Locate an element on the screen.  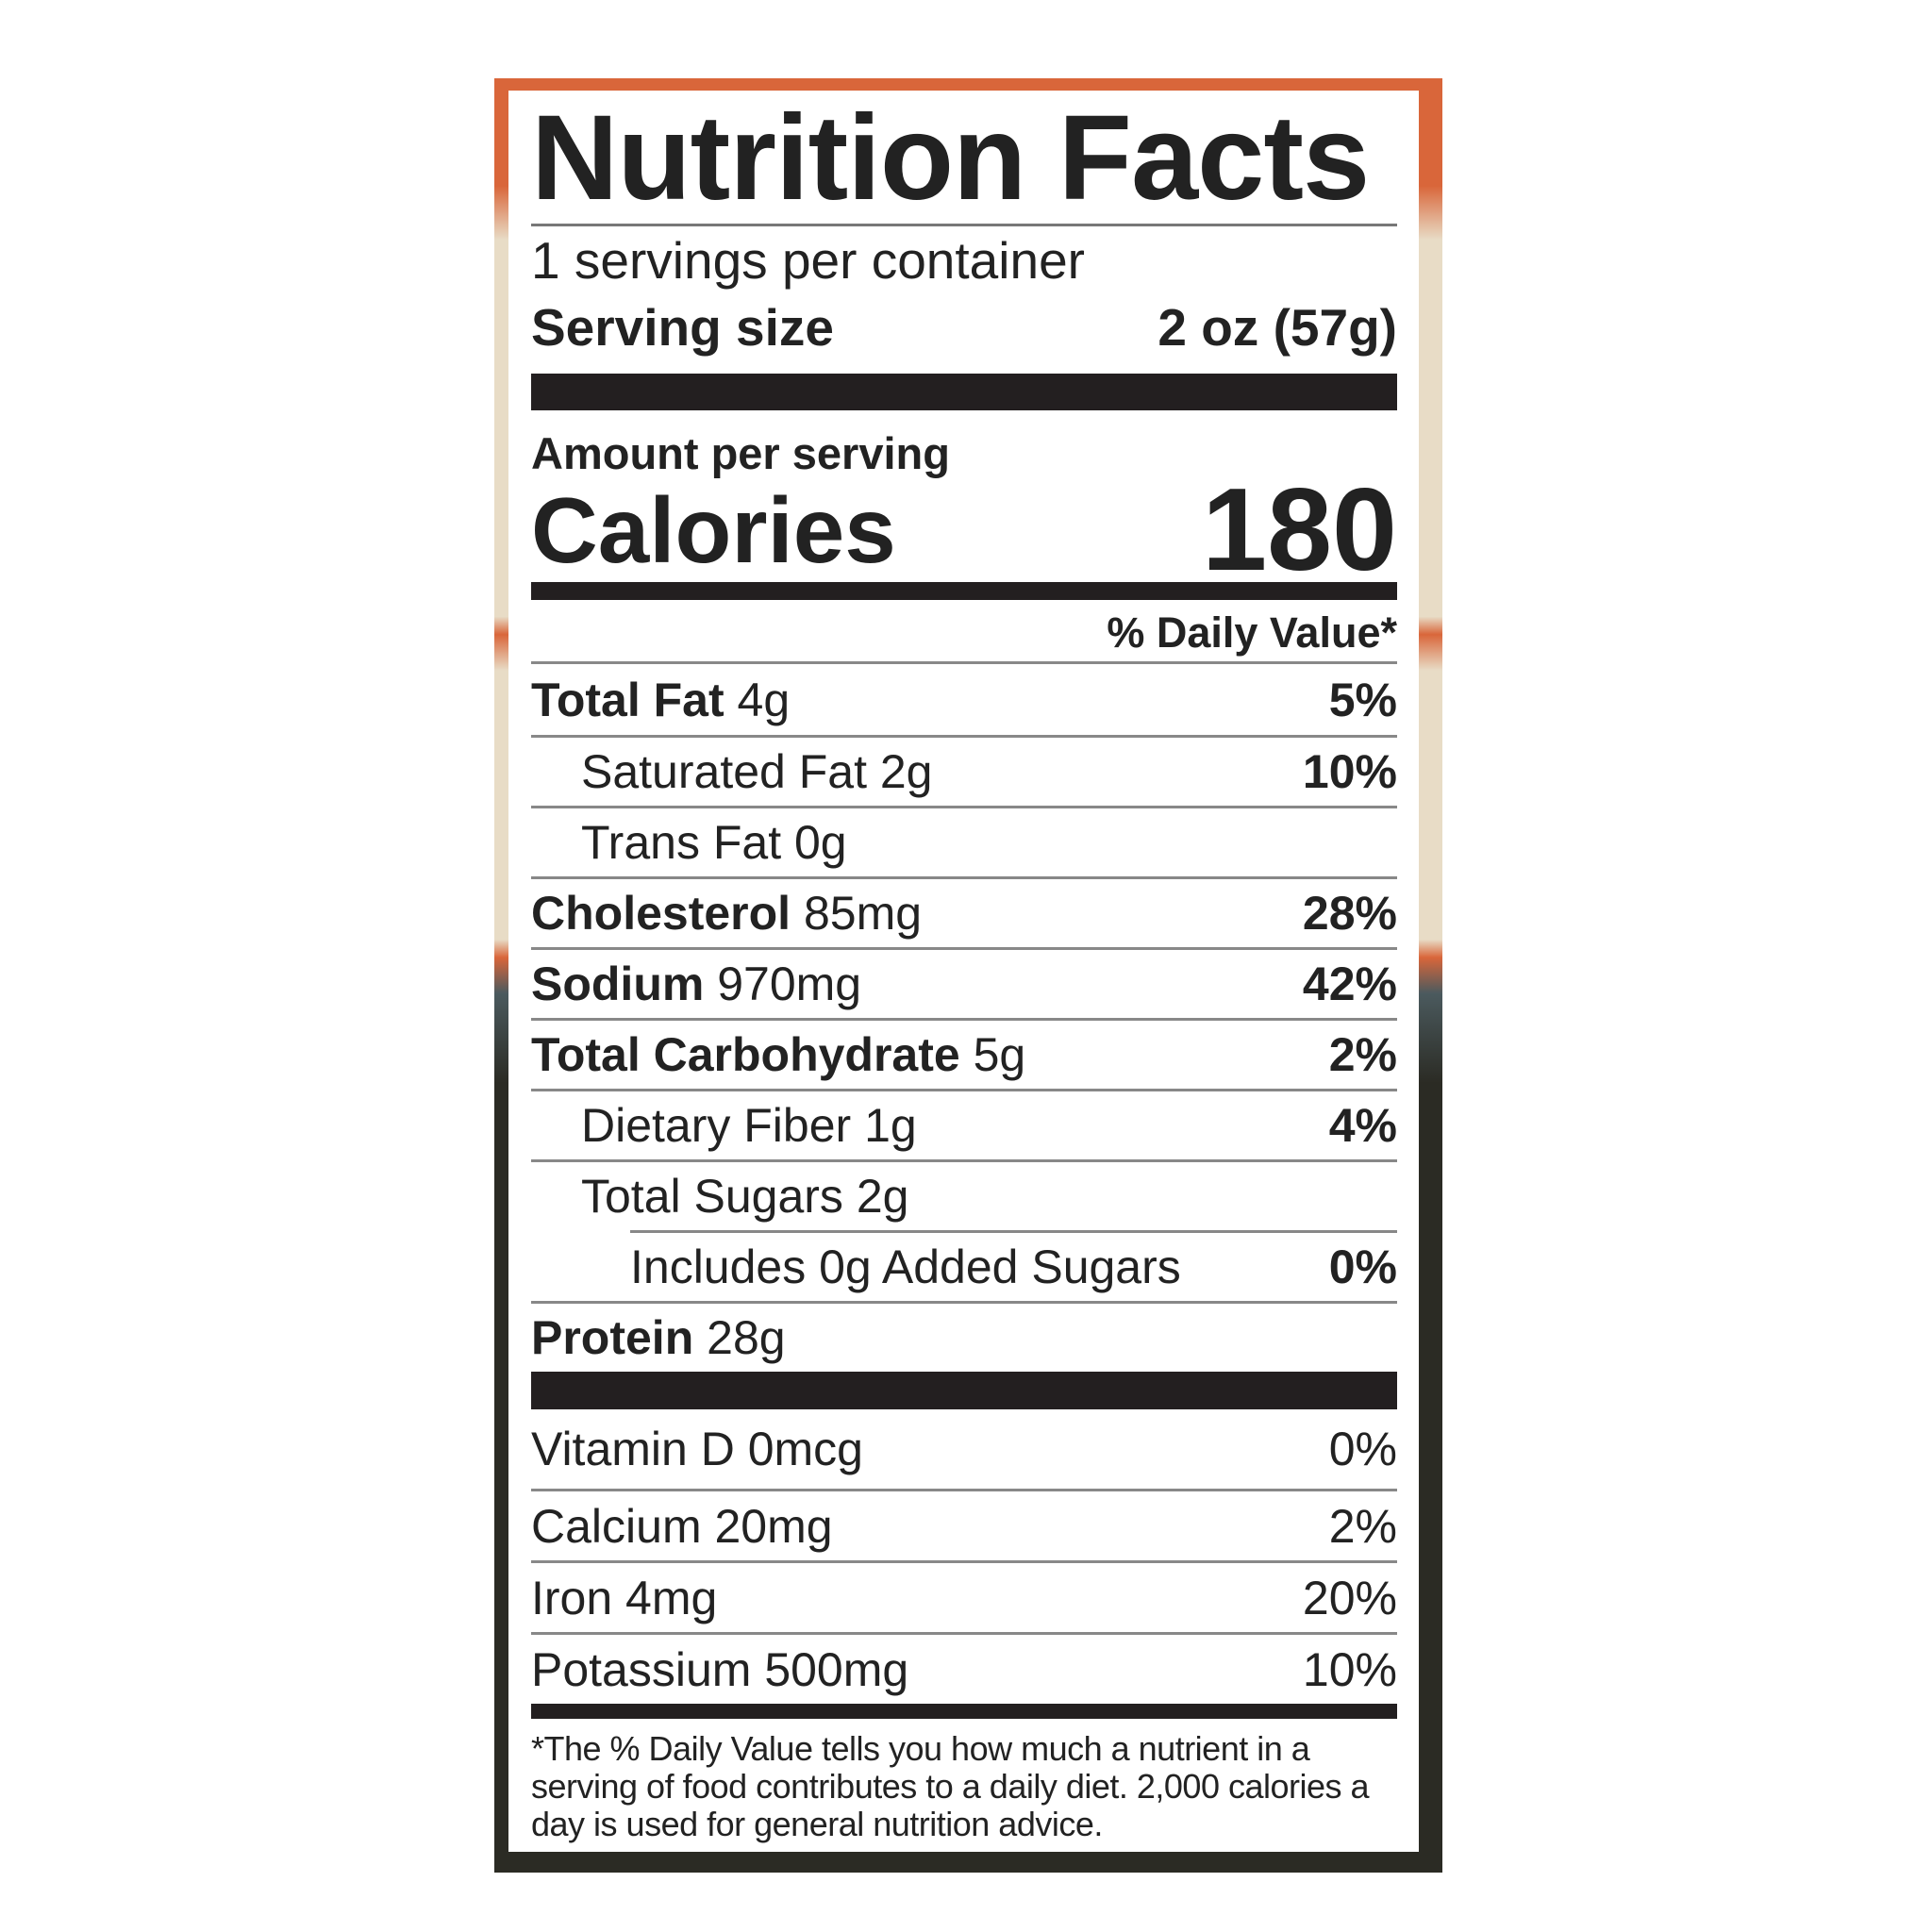
label-title: Nutrition Facts is located at coordinates (964, 159).